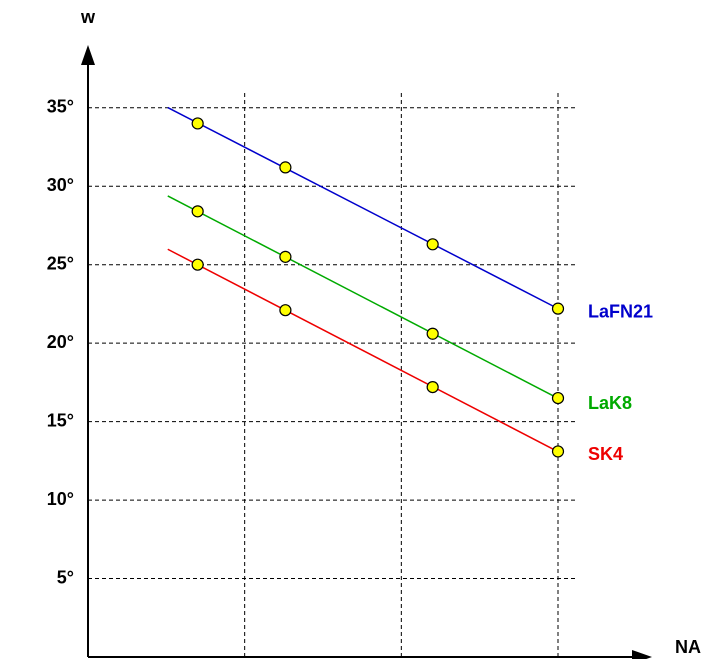  Describe the element at coordinates (88, 17) in the screenshot. I see `y-axis-label: w` at that location.